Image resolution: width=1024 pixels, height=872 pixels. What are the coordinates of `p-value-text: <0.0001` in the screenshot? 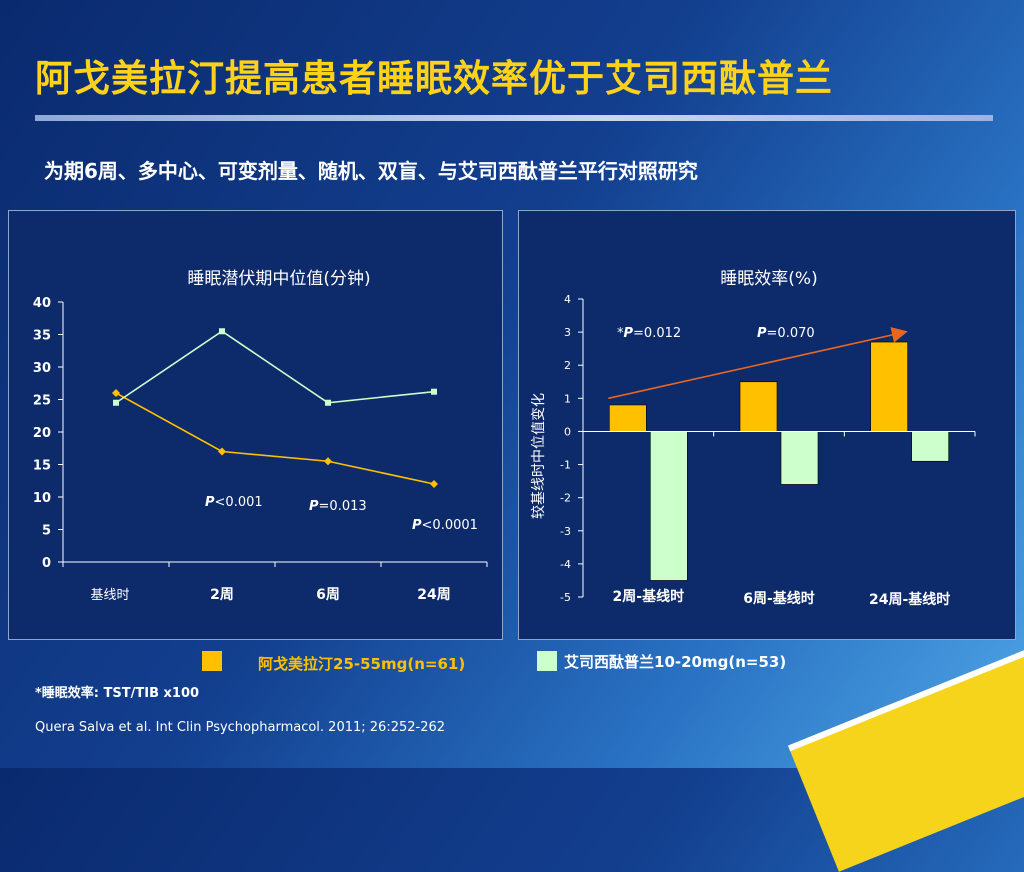 It's located at (450, 525).